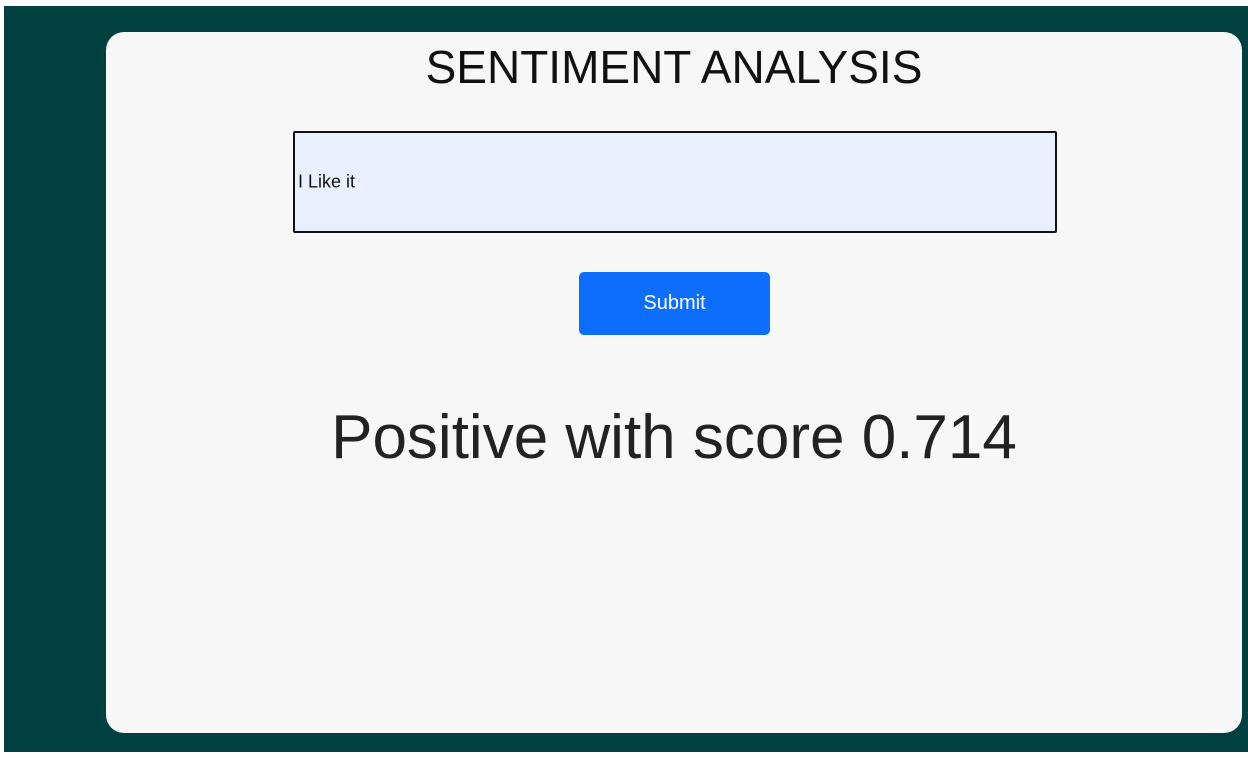 This screenshot has height=758, width=1248. What do you see at coordinates (674, 437) in the screenshot?
I see `result-text: Positive with score 0.714` at bounding box center [674, 437].